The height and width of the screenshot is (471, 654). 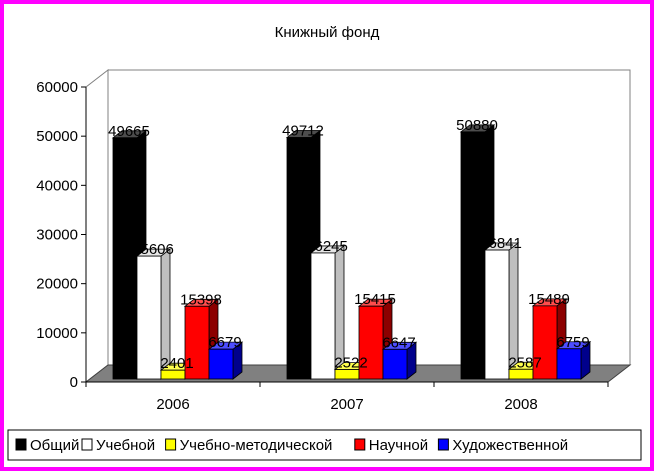 I want to click on x-axis: 2006 2007 2008, so click(x=347, y=397).